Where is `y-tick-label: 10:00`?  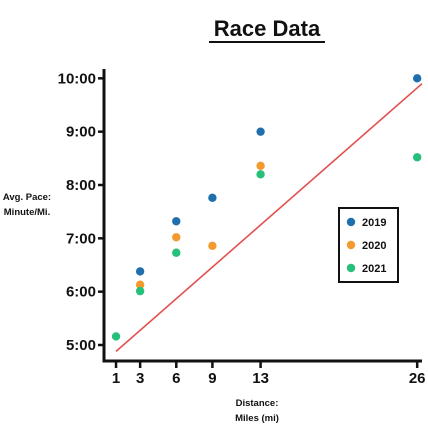
y-tick-label: 10:00 is located at coordinates (77, 78).